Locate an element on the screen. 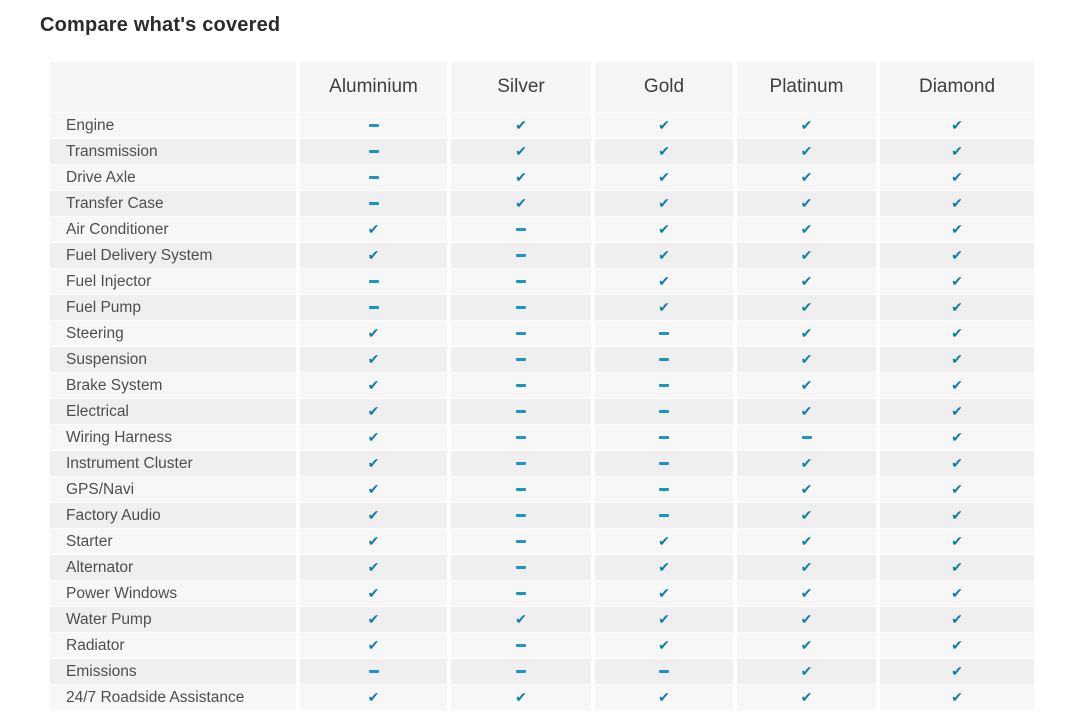  cell-brake-system-gold is located at coordinates (664, 385).